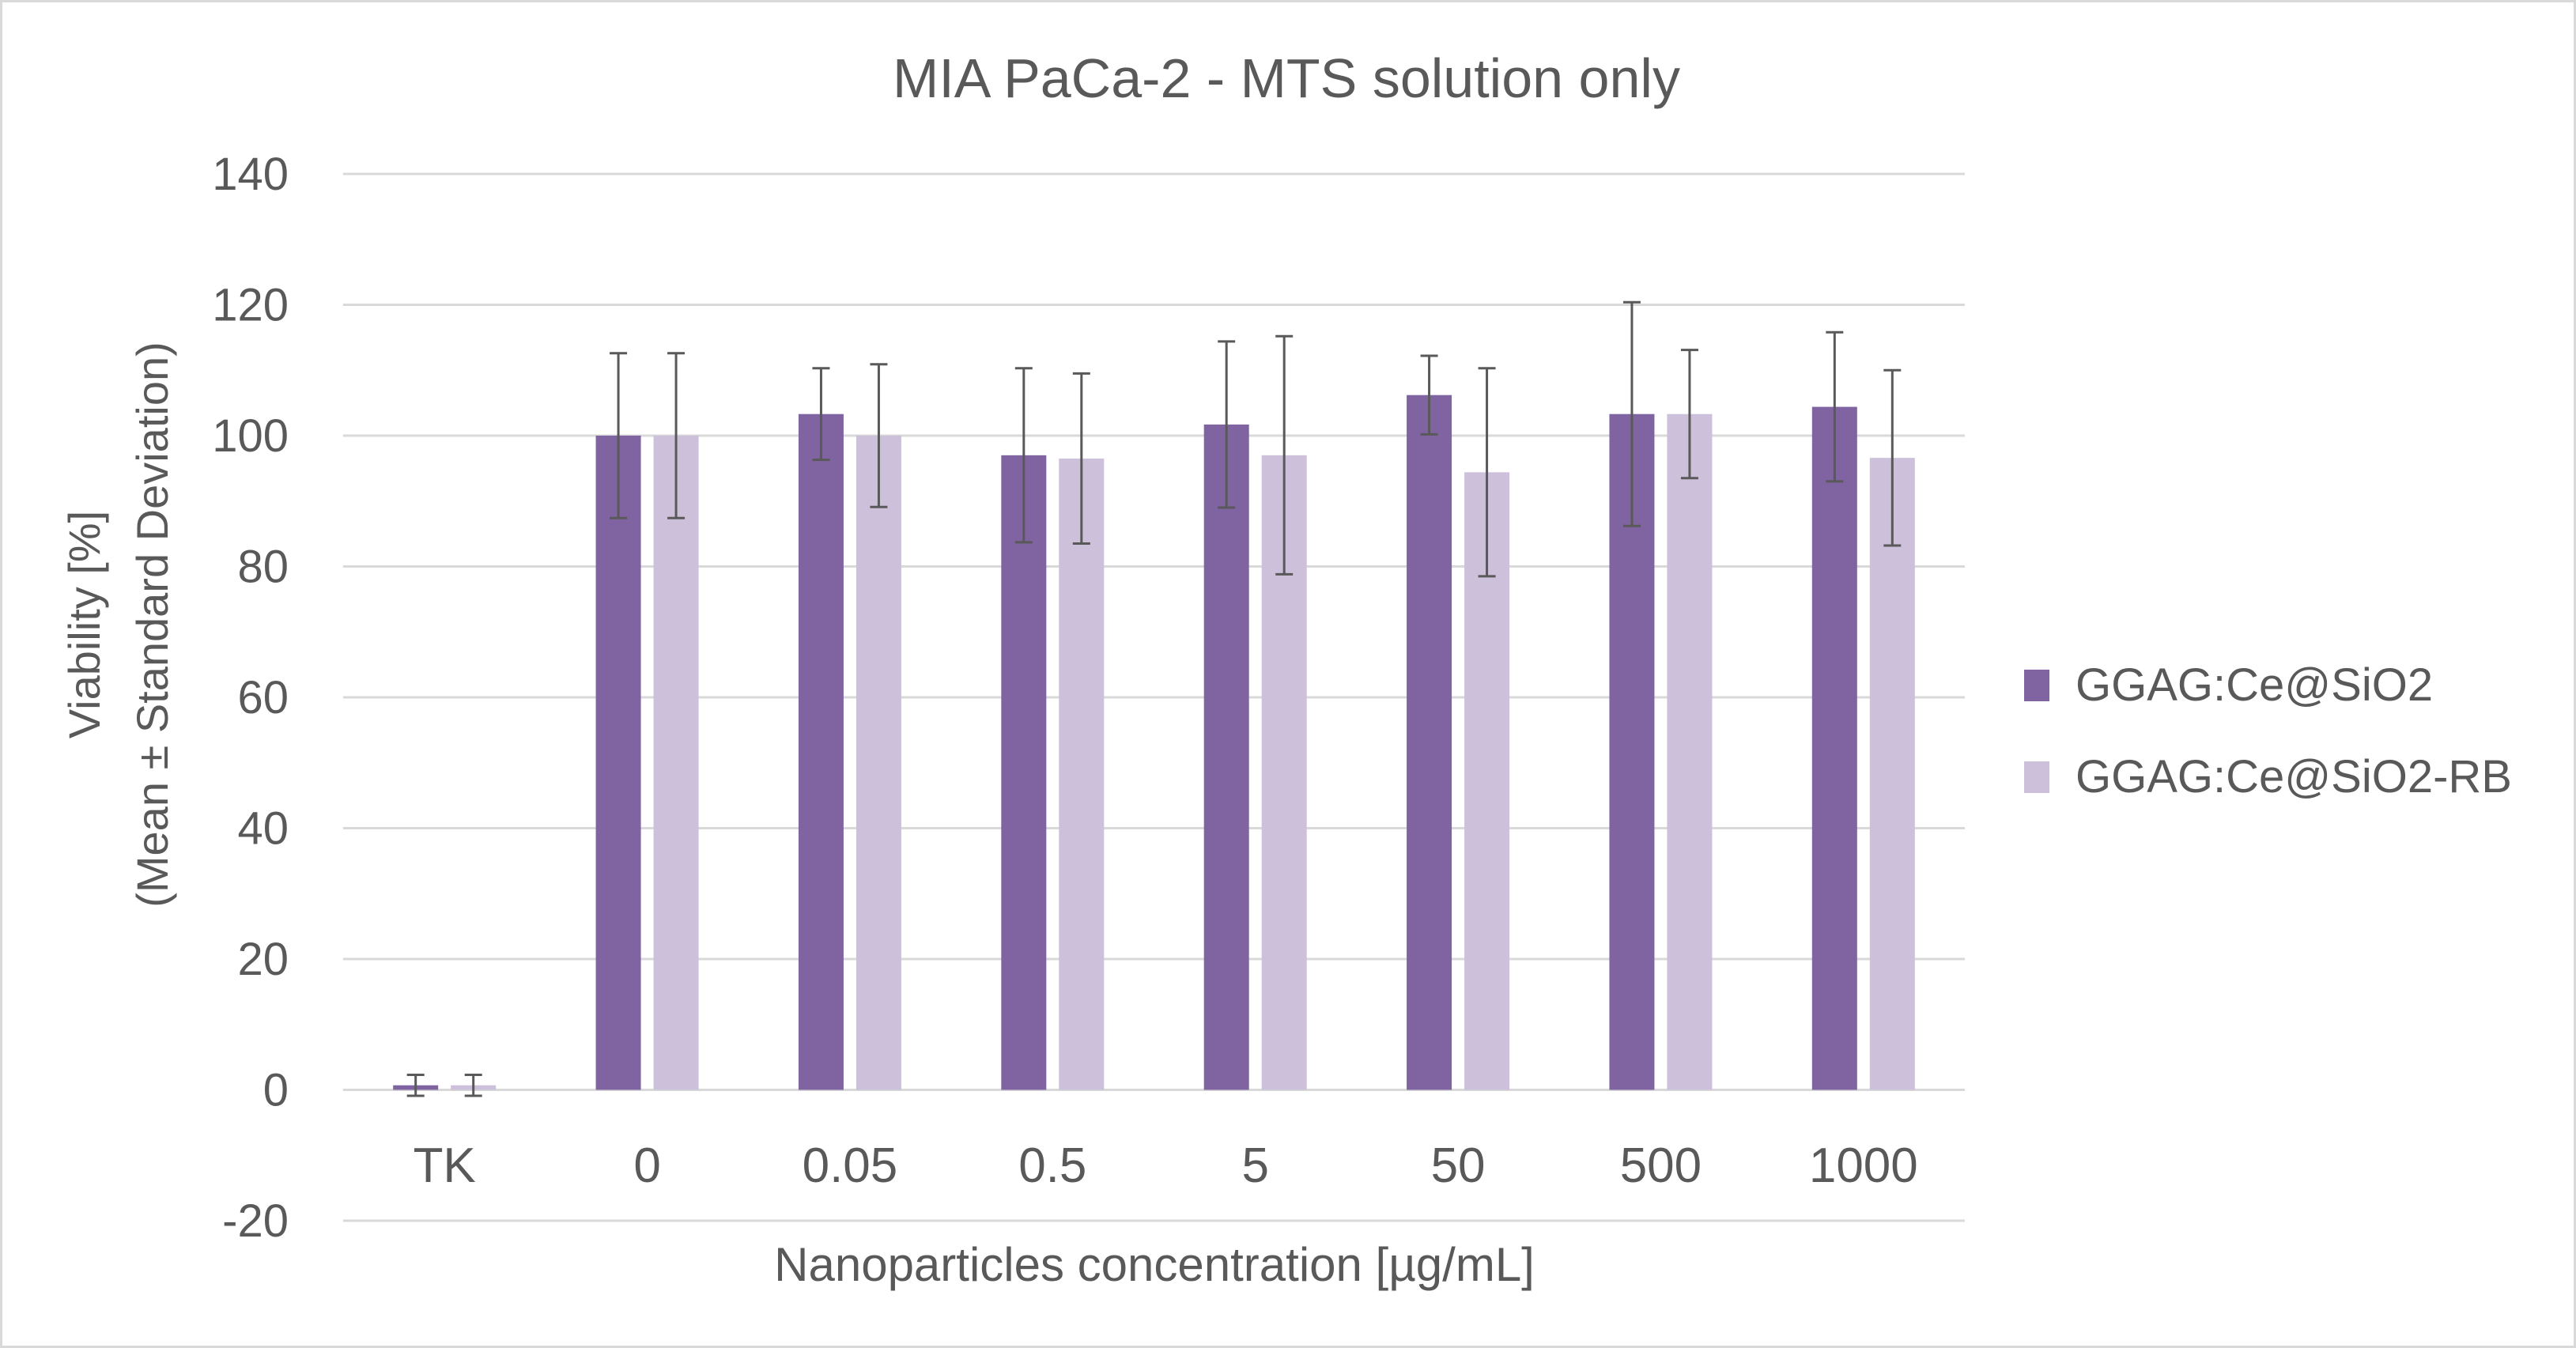  What do you see at coordinates (1166, 1165) in the screenshot?
I see `x-axis-ticks: TK 0 0.05 0.5 5 50 500 1000` at bounding box center [1166, 1165].